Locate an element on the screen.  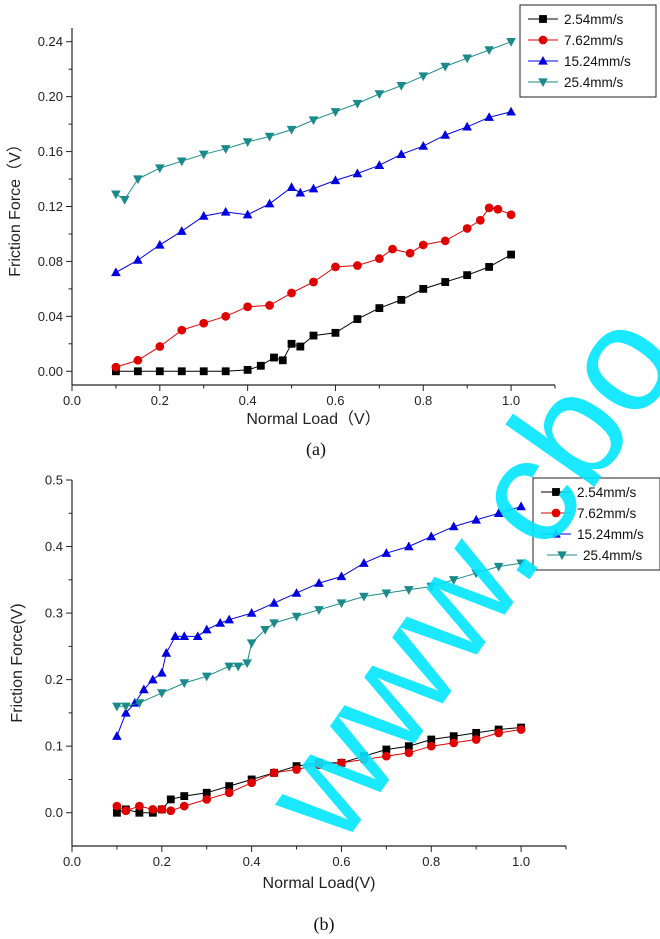
y-tick-label: 0.12 is located at coordinates (50, 206).